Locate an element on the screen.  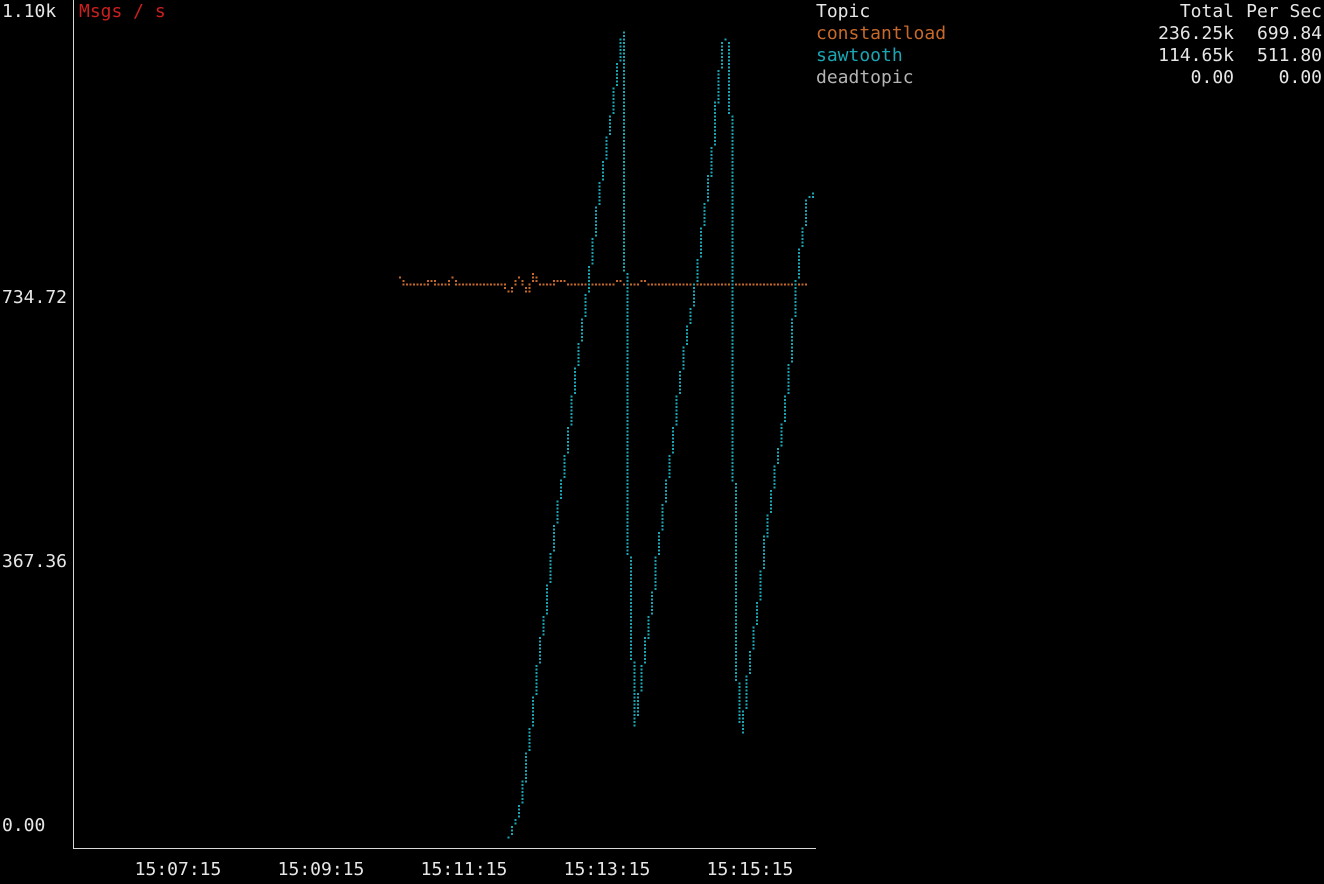
x-tick-label: 15:15:15 is located at coordinates (750, 869).